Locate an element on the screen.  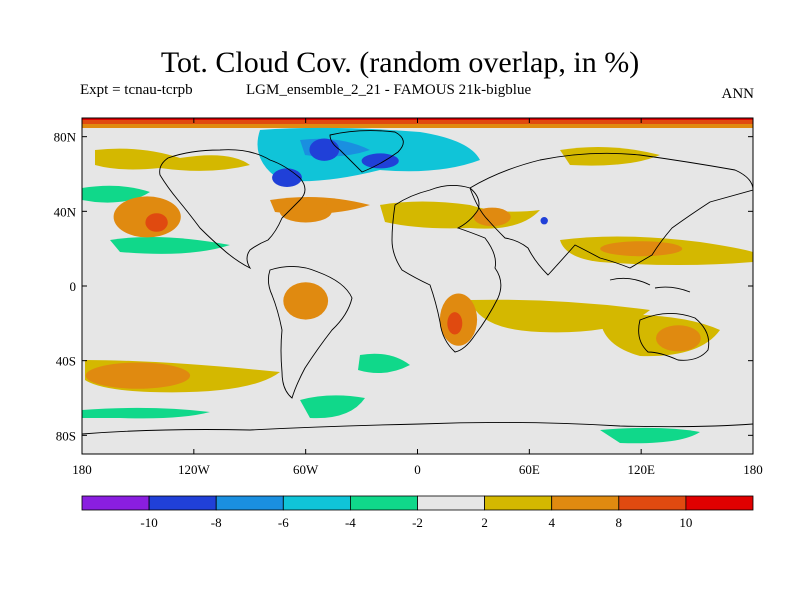
greenland-coast is located at coordinates (366, 151).